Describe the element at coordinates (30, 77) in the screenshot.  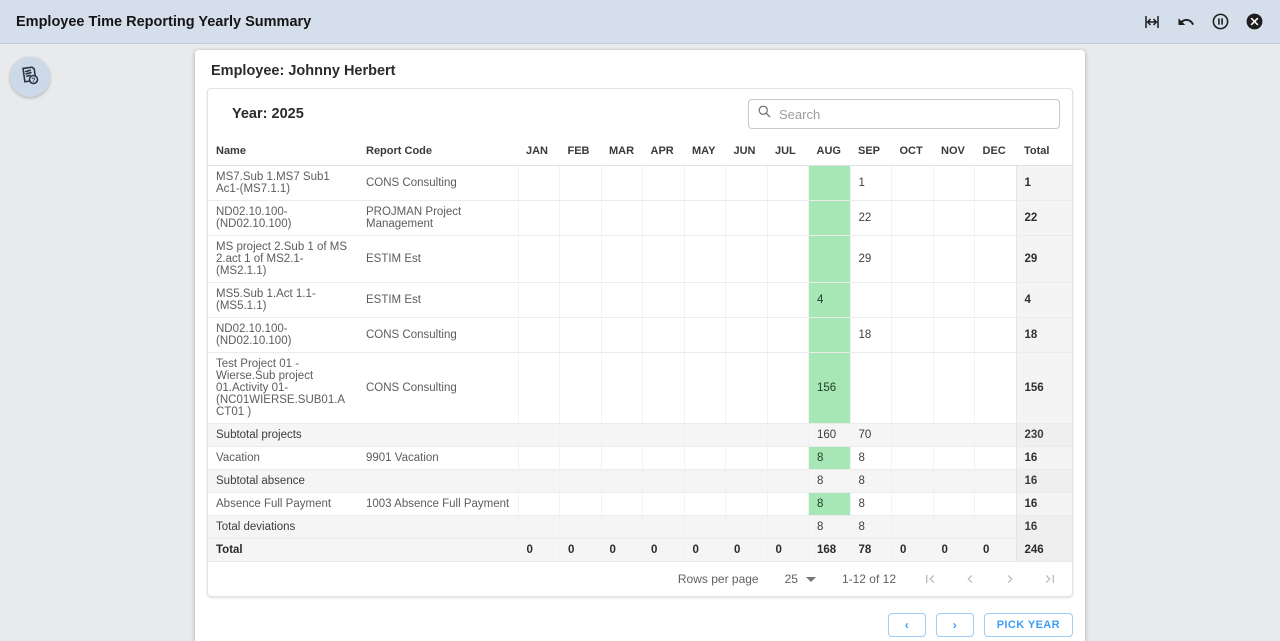
I see `report-help-button: ?` at that location.